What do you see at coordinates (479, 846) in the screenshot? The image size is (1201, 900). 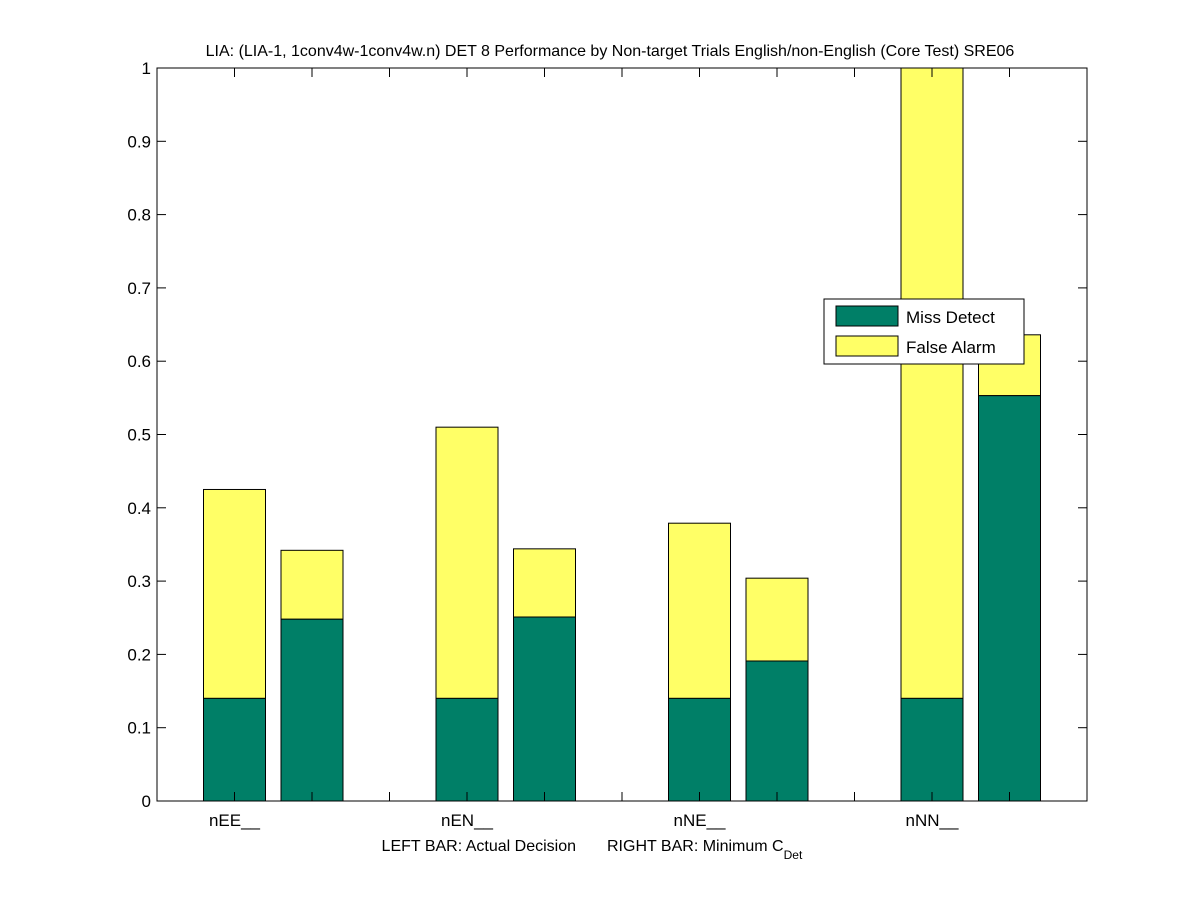 I see `x-axis-label-left: LEFT BAR: Actual Decision` at bounding box center [479, 846].